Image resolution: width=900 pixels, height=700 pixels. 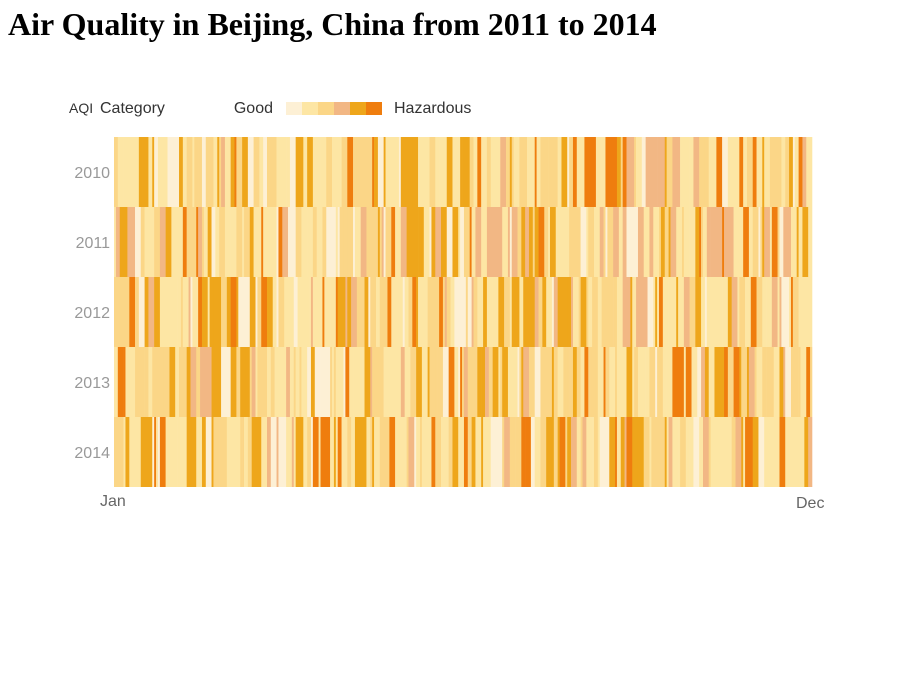 What do you see at coordinates (92, 383) in the screenshot?
I see `year-label-2013: 2013` at bounding box center [92, 383].